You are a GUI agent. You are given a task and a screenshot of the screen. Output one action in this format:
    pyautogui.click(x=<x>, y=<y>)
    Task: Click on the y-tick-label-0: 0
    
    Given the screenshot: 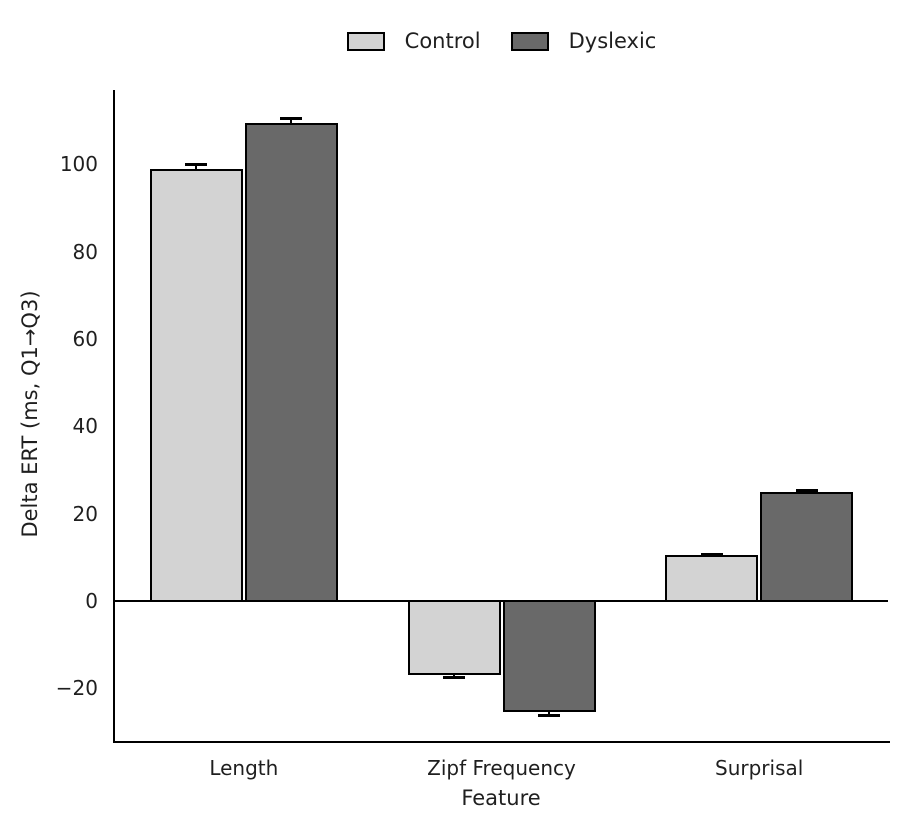 What is the action you would take?
    pyautogui.click(x=91, y=601)
    